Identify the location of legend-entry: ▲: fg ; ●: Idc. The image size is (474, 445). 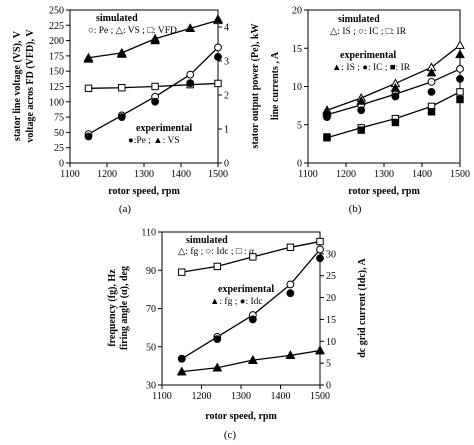
(236, 301).